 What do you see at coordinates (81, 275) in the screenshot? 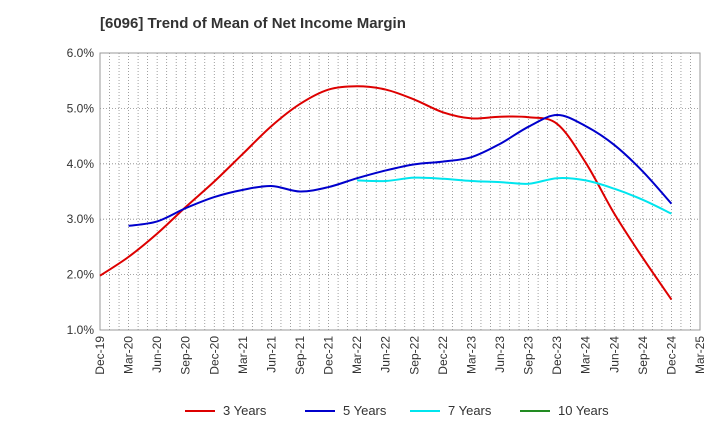
I see `y-tick-label: 2.0%` at bounding box center [81, 275].